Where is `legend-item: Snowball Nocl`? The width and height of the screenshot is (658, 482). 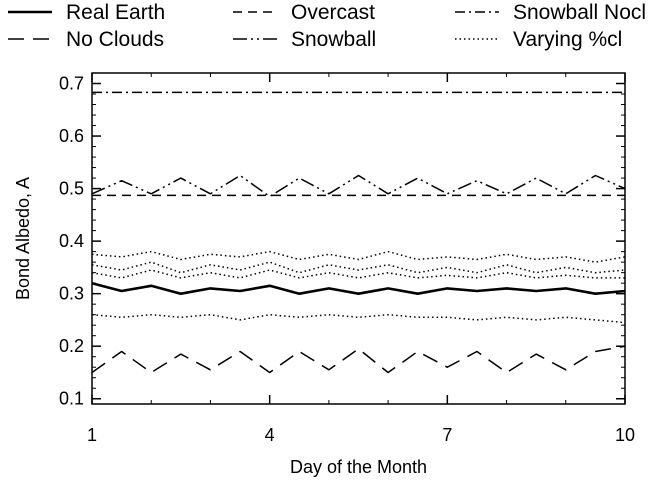 legend-item: Snowball Nocl is located at coordinates (550, 12).